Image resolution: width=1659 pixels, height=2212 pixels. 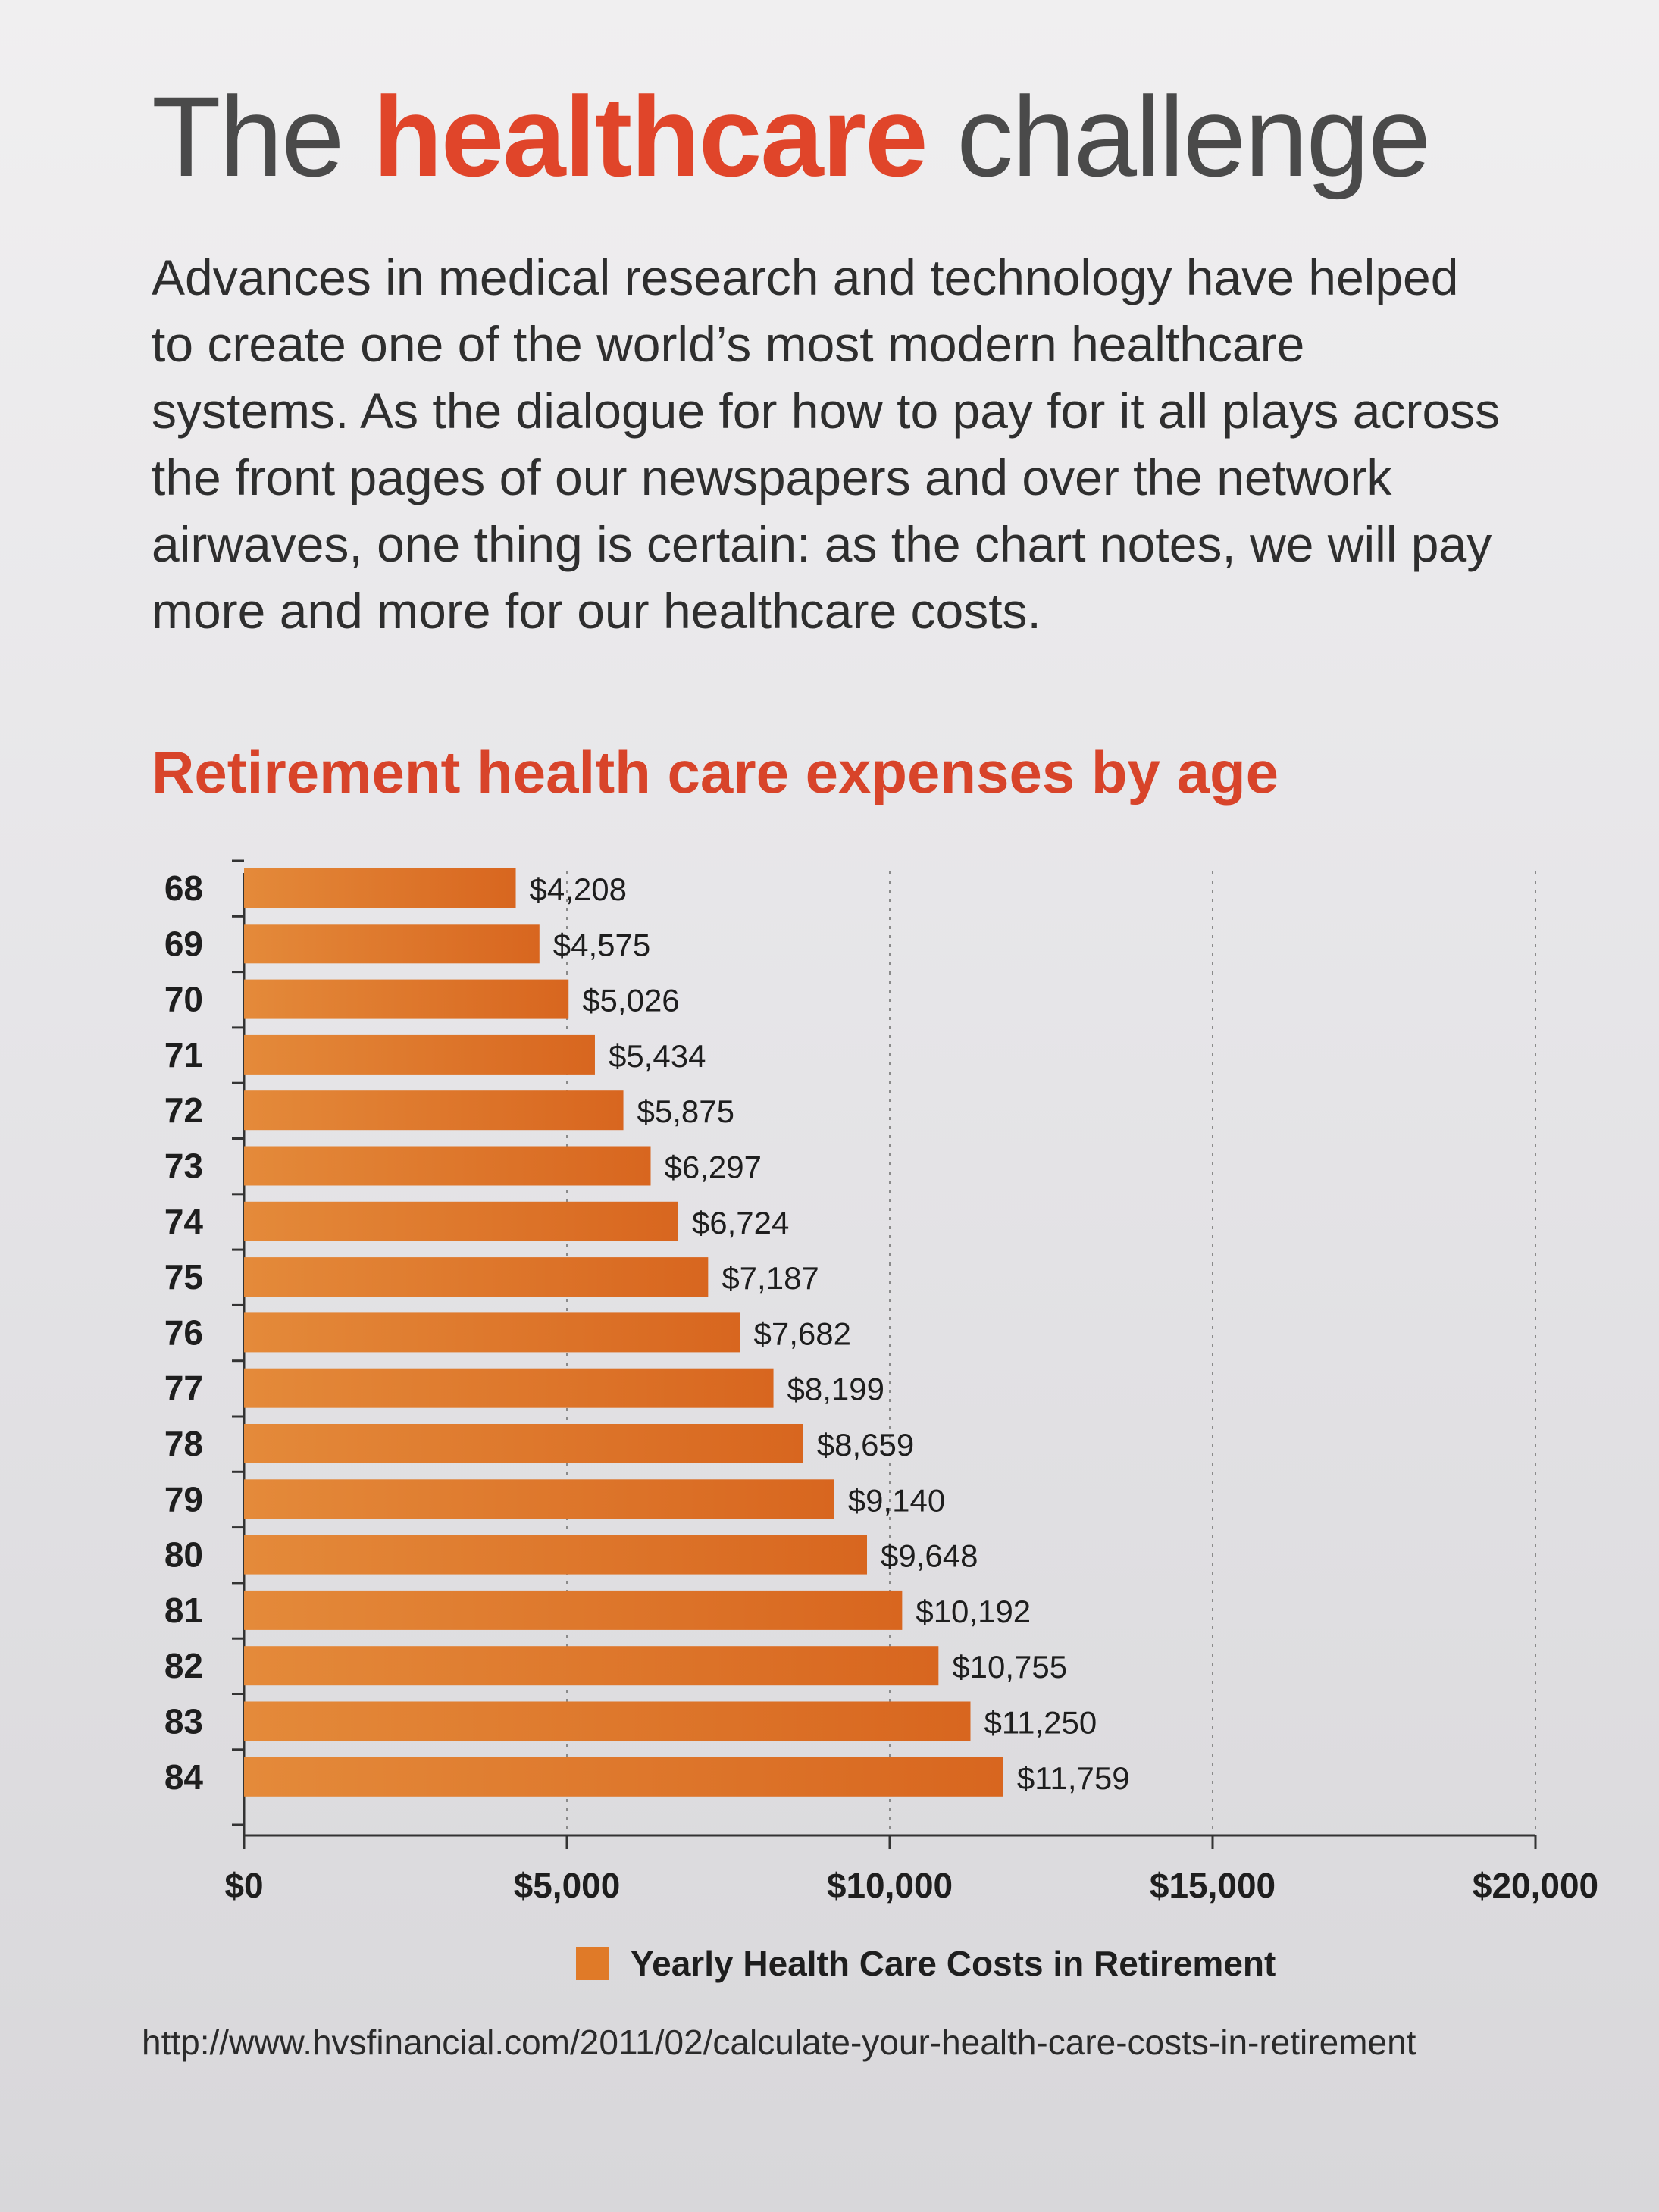 What do you see at coordinates (865, 1445) in the screenshot?
I see `bar-value-label: $8,659` at bounding box center [865, 1445].